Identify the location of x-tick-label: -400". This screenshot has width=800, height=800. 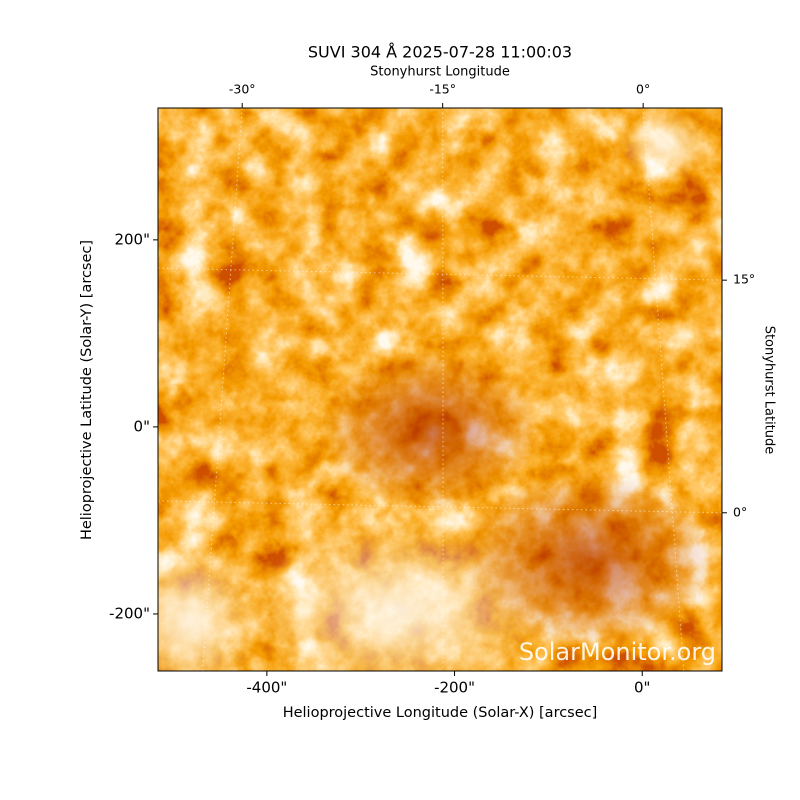
(266, 688).